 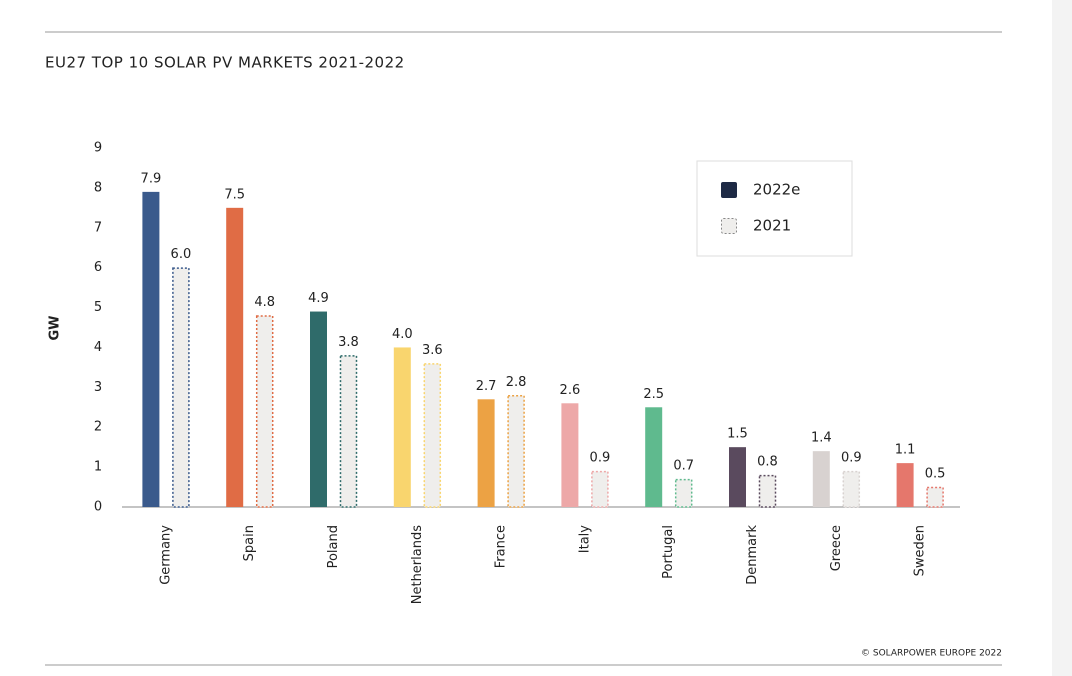 I want to click on legend-box, so click(x=774, y=208).